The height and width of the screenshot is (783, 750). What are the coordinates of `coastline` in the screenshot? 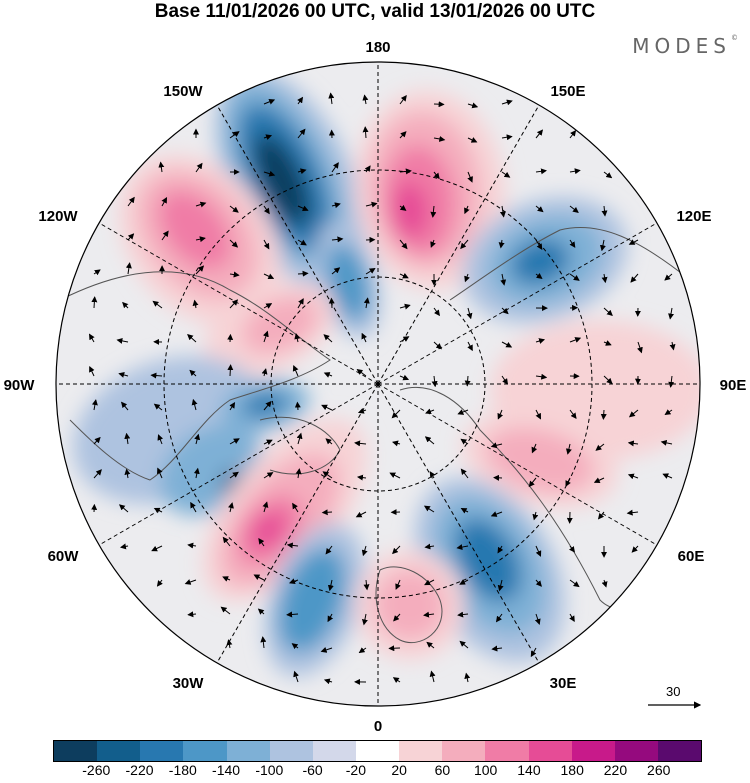 It's located at (570, 263).